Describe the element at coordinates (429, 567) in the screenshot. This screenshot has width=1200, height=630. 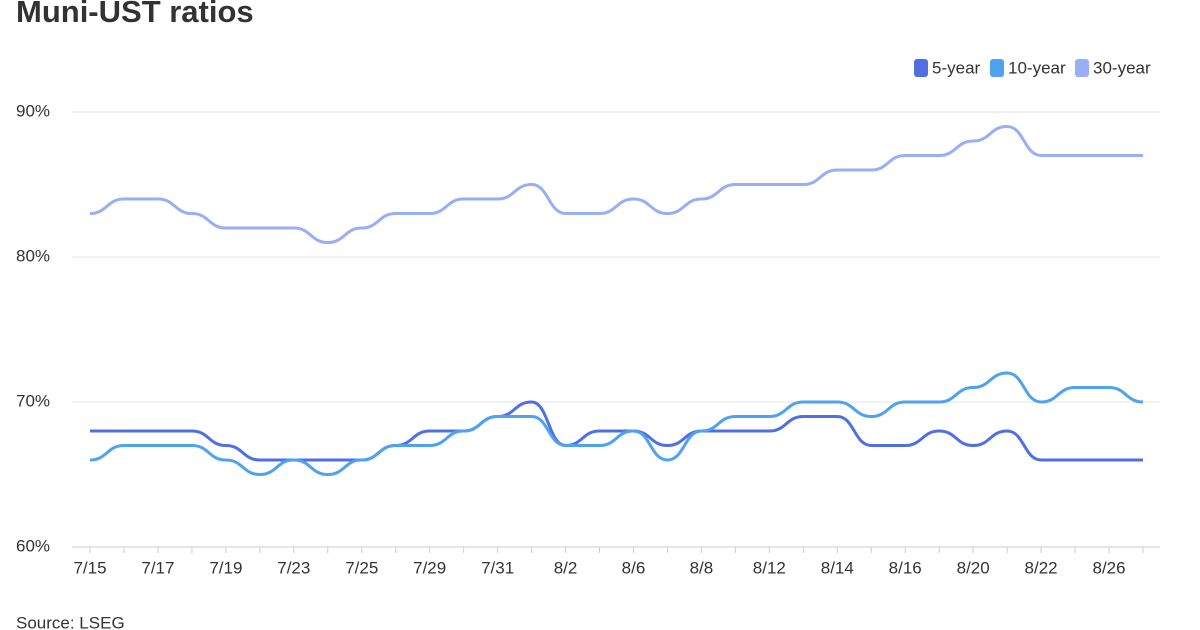
I see `x-tick-label: 7/29` at that location.